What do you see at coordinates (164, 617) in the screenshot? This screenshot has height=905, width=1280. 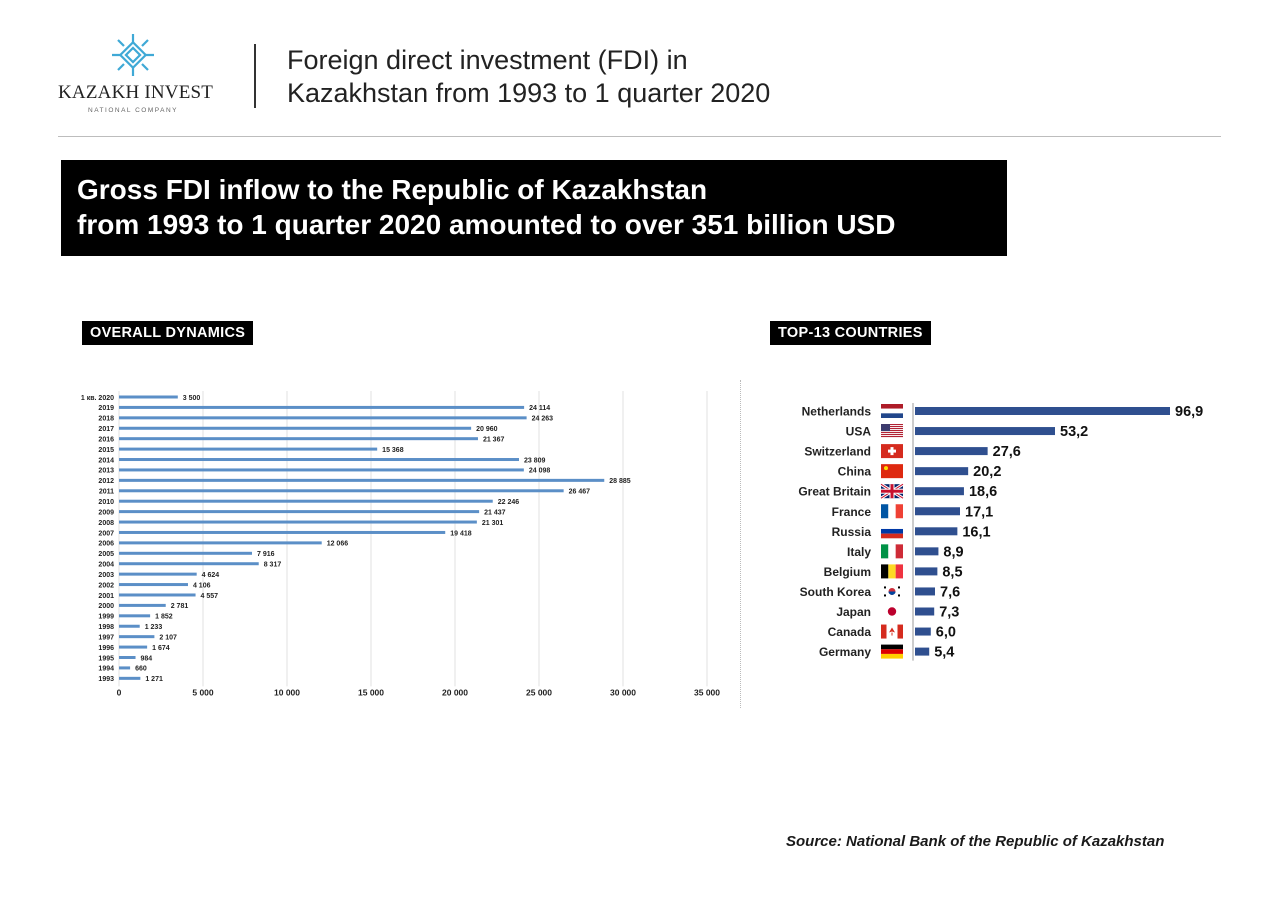 I see `bar-value-label: 1 852` at bounding box center [164, 617].